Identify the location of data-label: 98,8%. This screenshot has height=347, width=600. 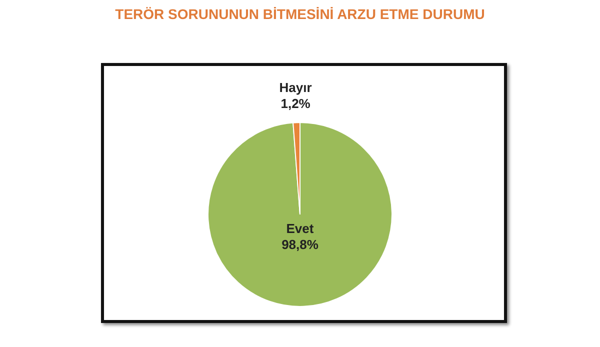
(300, 244).